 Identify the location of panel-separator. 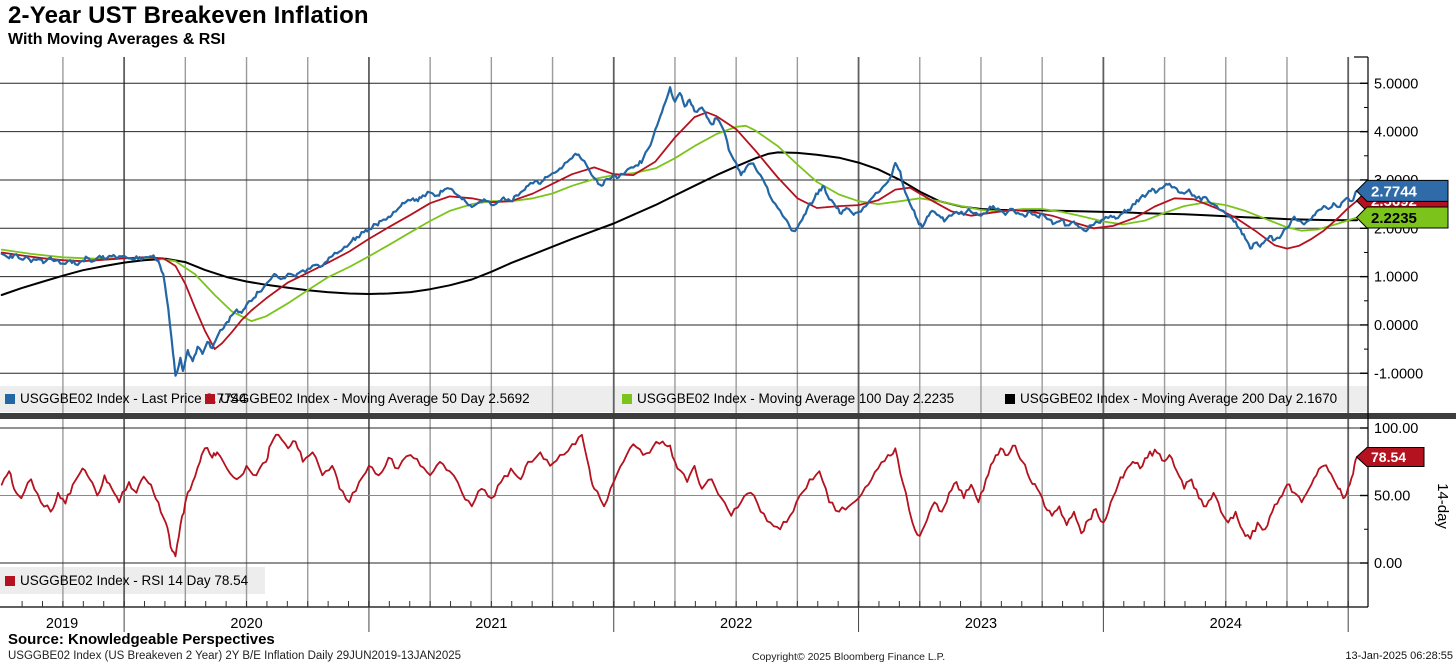
(728, 416).